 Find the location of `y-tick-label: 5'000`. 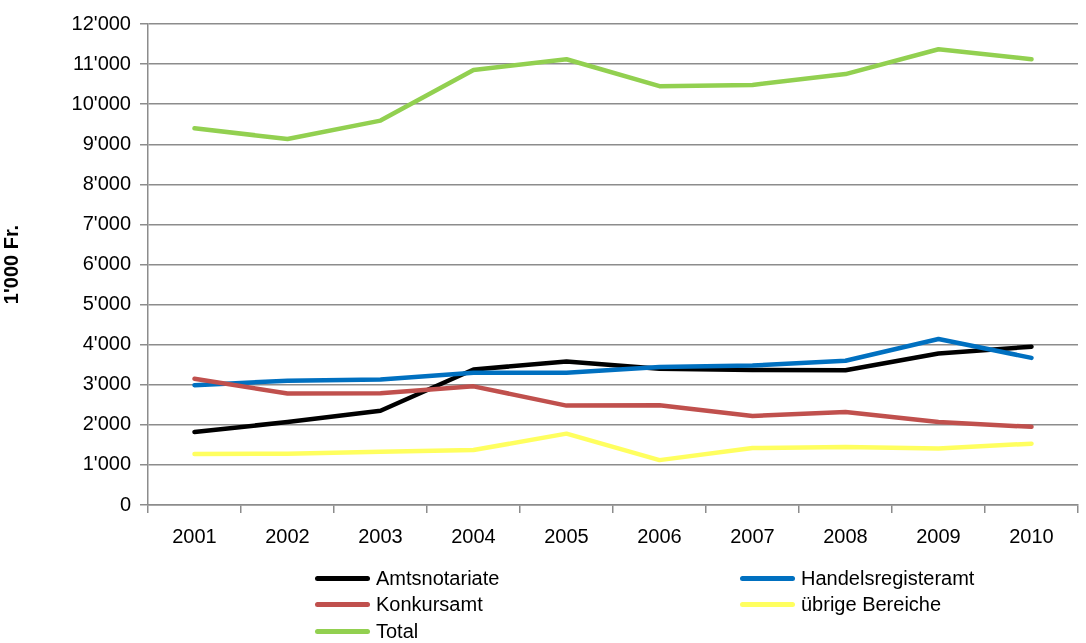

y-tick-label: 5'000 is located at coordinates (106, 303).